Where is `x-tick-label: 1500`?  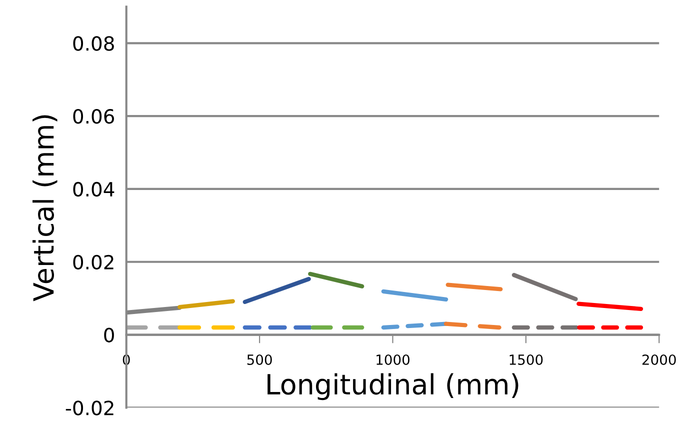
x-tick-label: 1500 is located at coordinates (526, 359).